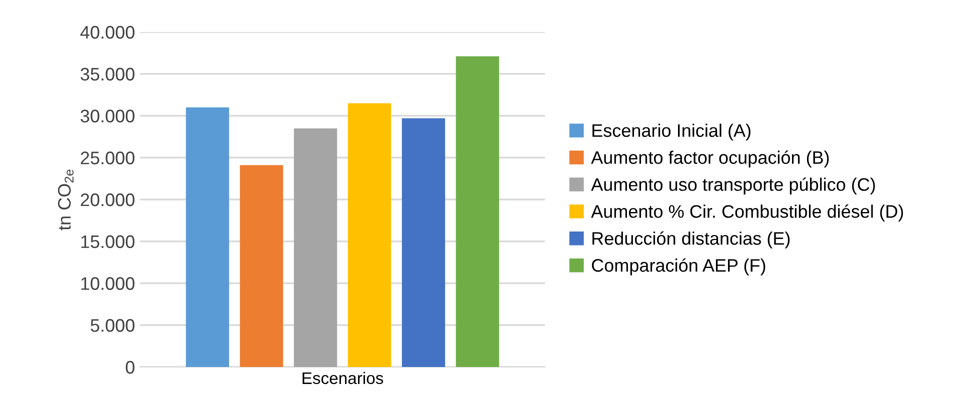 The height and width of the screenshot is (417, 969). Describe the element at coordinates (343, 378) in the screenshot. I see `x-tick-label: Escenarios` at that location.